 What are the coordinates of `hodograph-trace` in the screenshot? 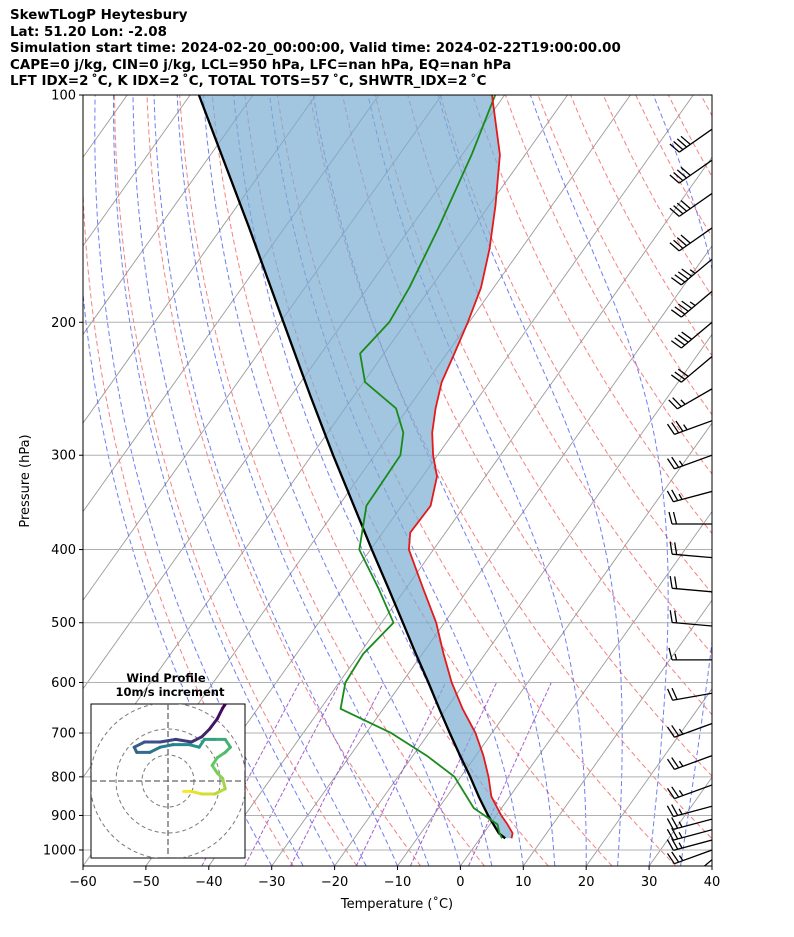 It's located at (182, 750).